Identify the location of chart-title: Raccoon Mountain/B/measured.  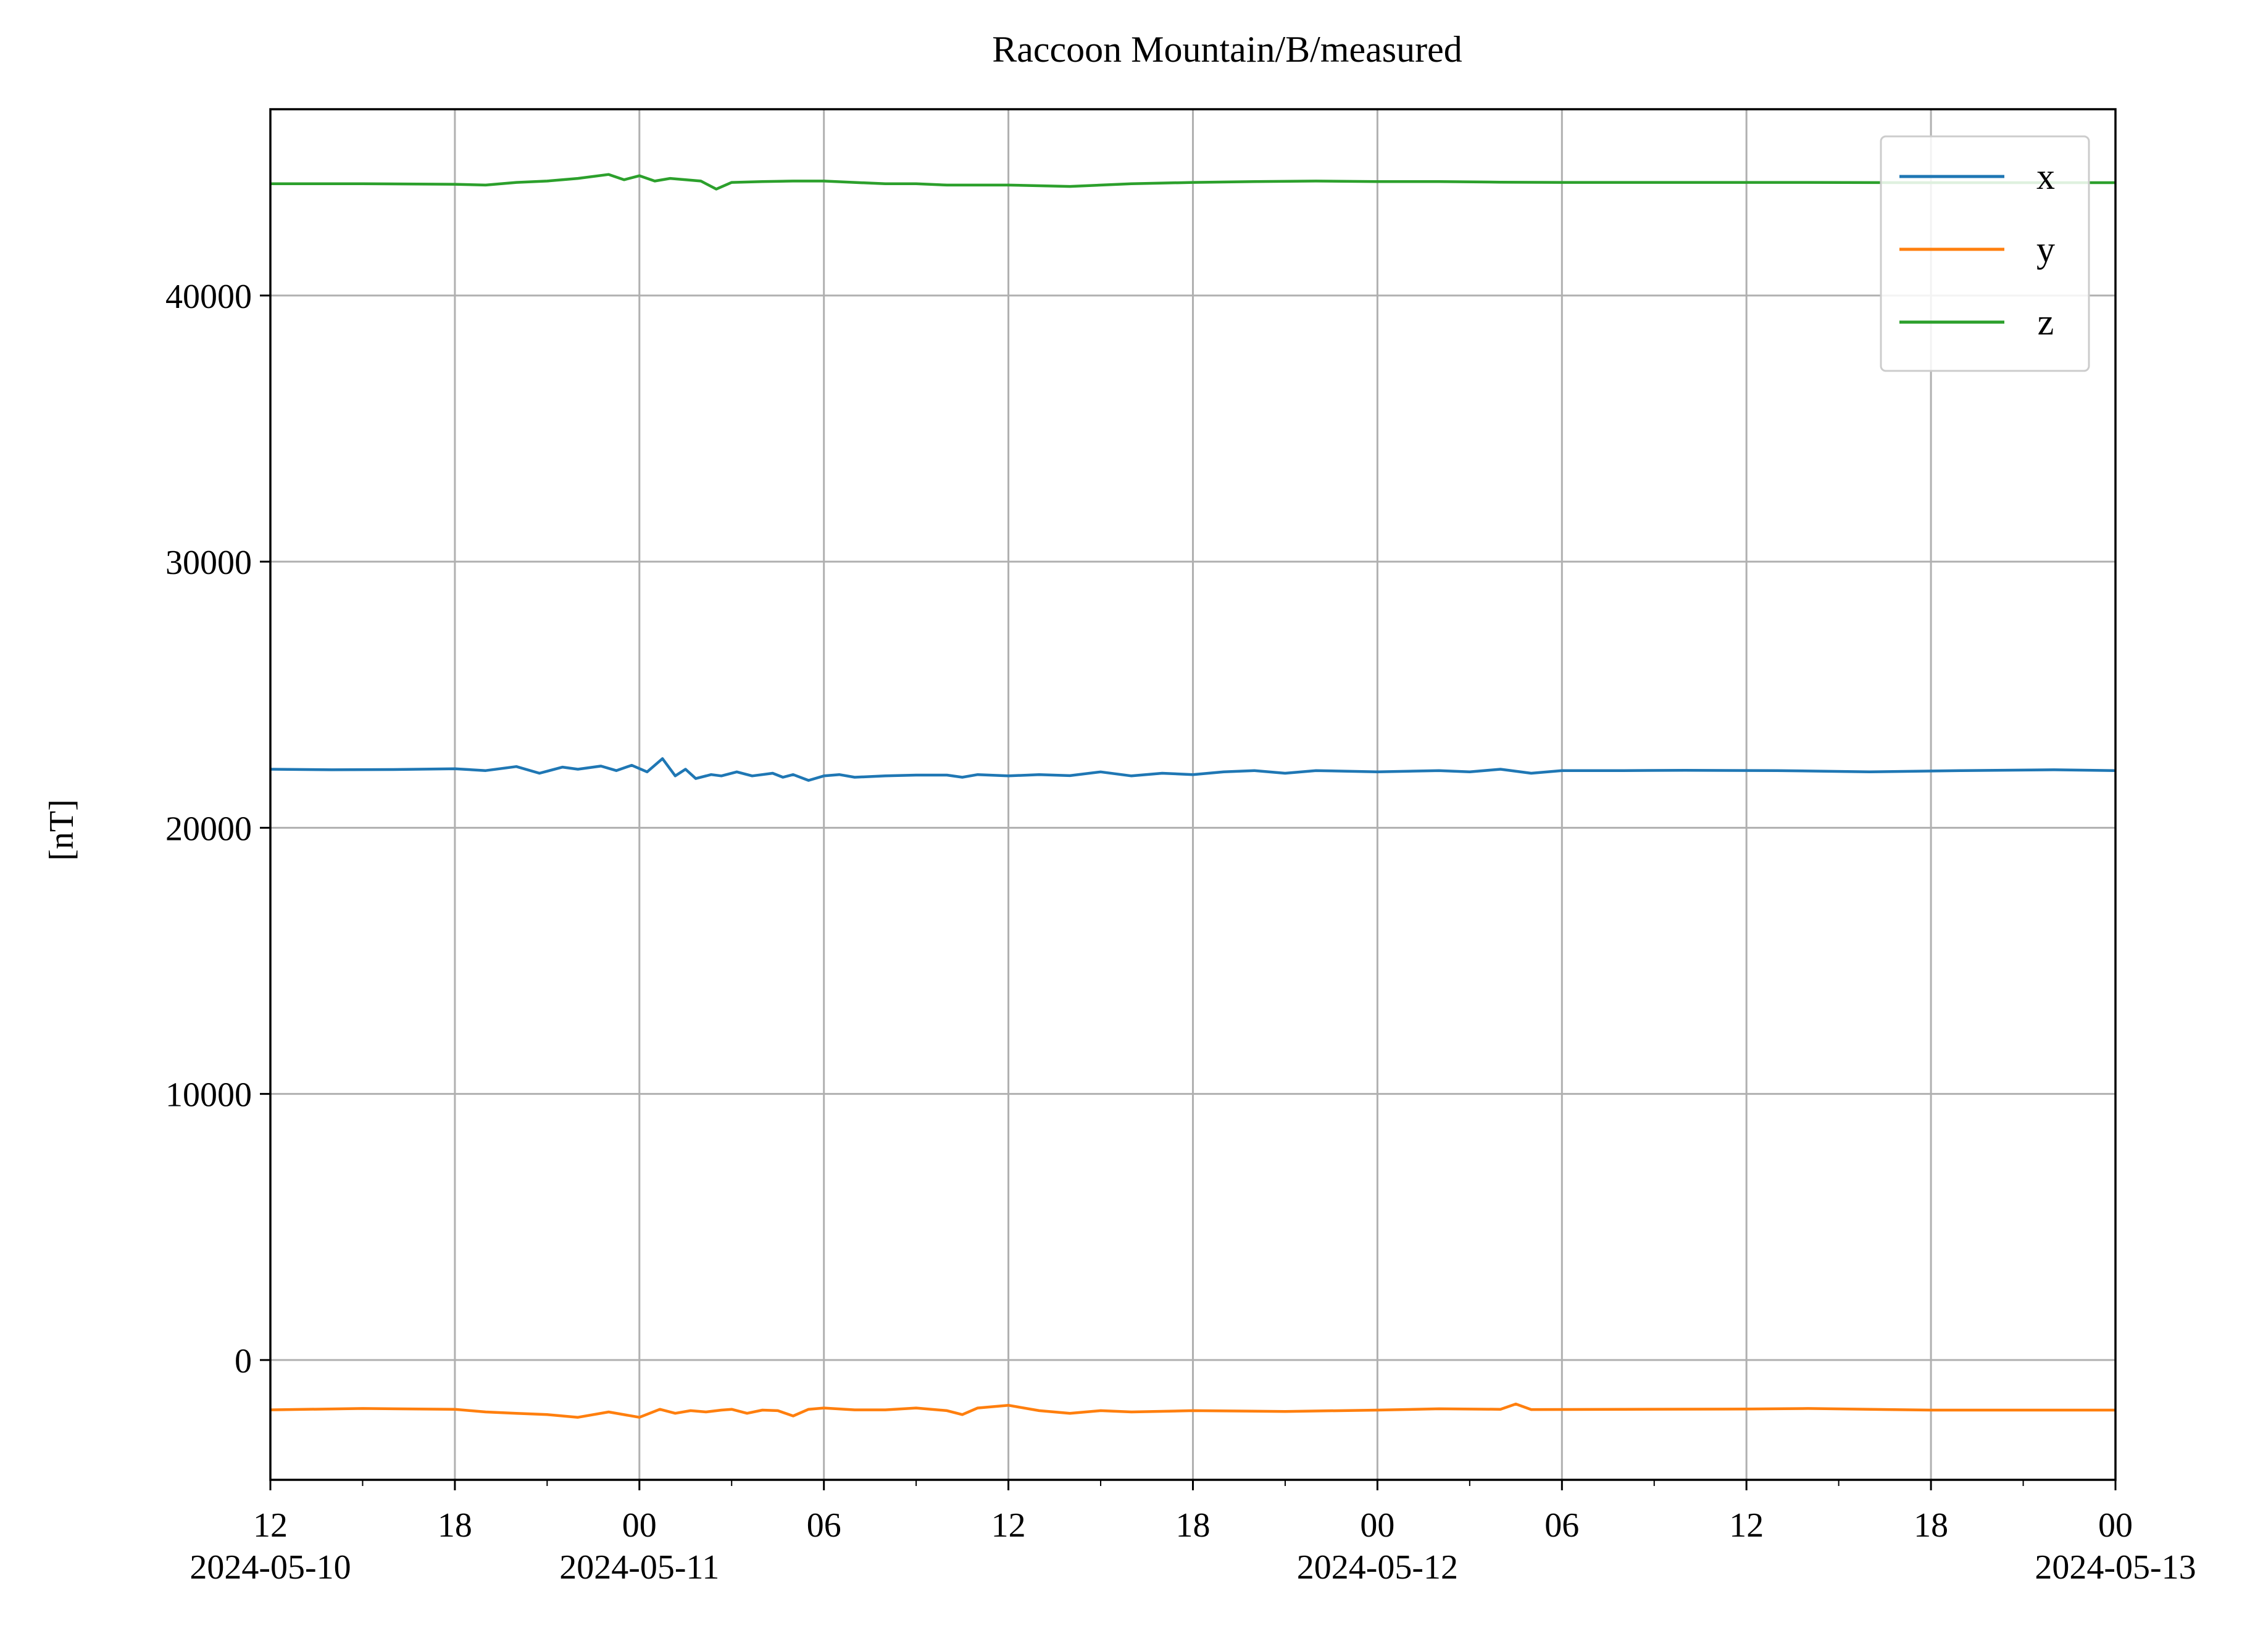
(1227, 50).